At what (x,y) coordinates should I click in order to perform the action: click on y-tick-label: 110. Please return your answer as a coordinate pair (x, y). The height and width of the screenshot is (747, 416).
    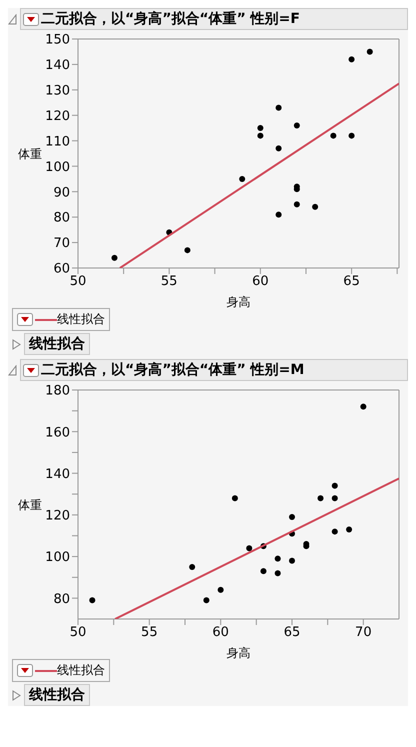
    Looking at the image, I should click on (57, 142).